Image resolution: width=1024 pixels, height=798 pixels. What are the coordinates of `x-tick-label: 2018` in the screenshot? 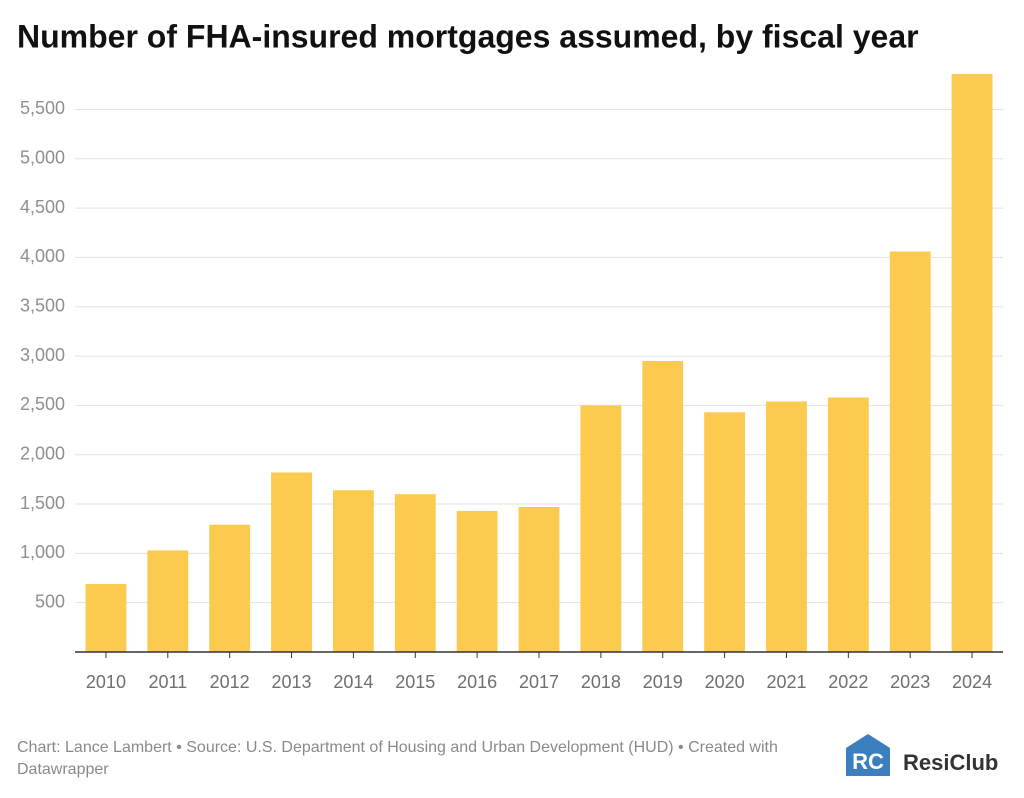 It's located at (601, 682).